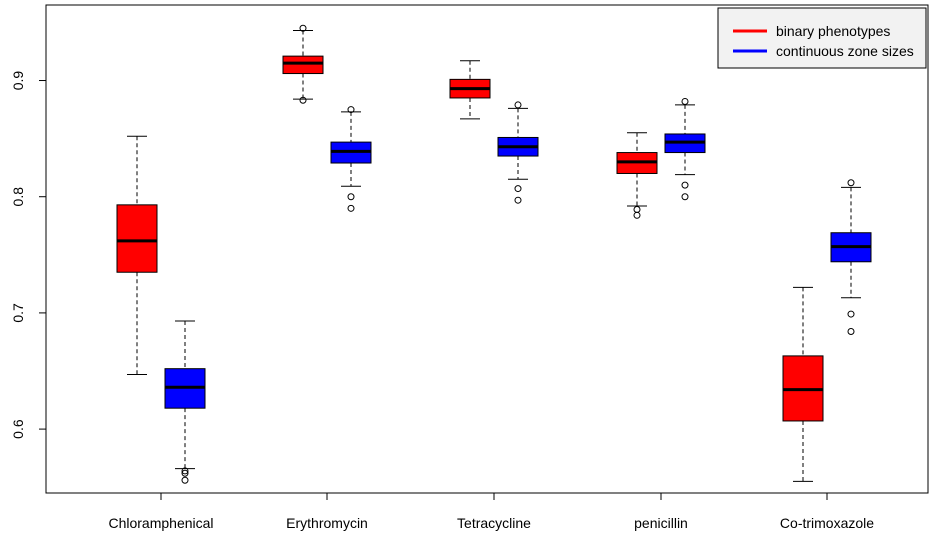 The height and width of the screenshot is (533, 933). What do you see at coordinates (661, 523) in the screenshot?
I see `x-tick-label: penicillin` at bounding box center [661, 523].